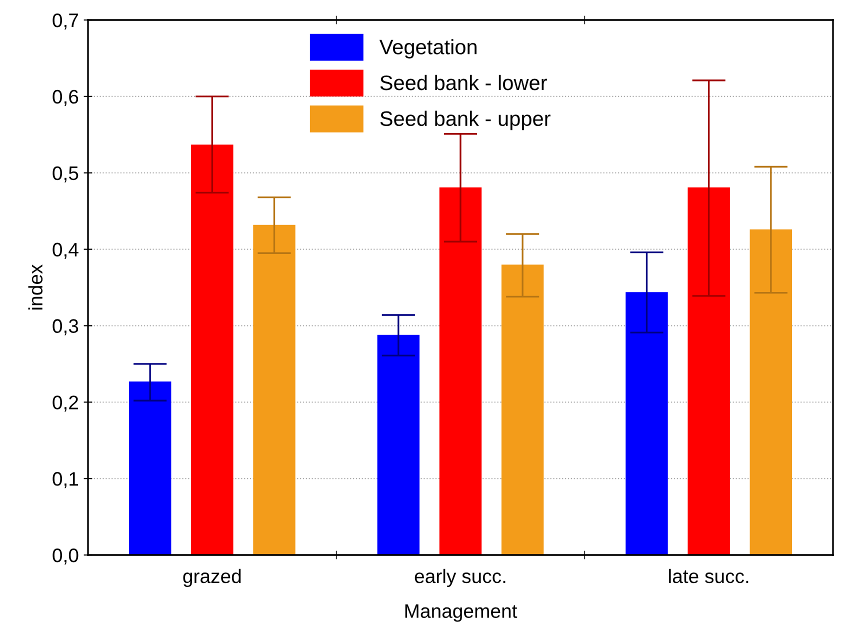  I want to click on y-tick-label: 0,0, so click(65, 556).